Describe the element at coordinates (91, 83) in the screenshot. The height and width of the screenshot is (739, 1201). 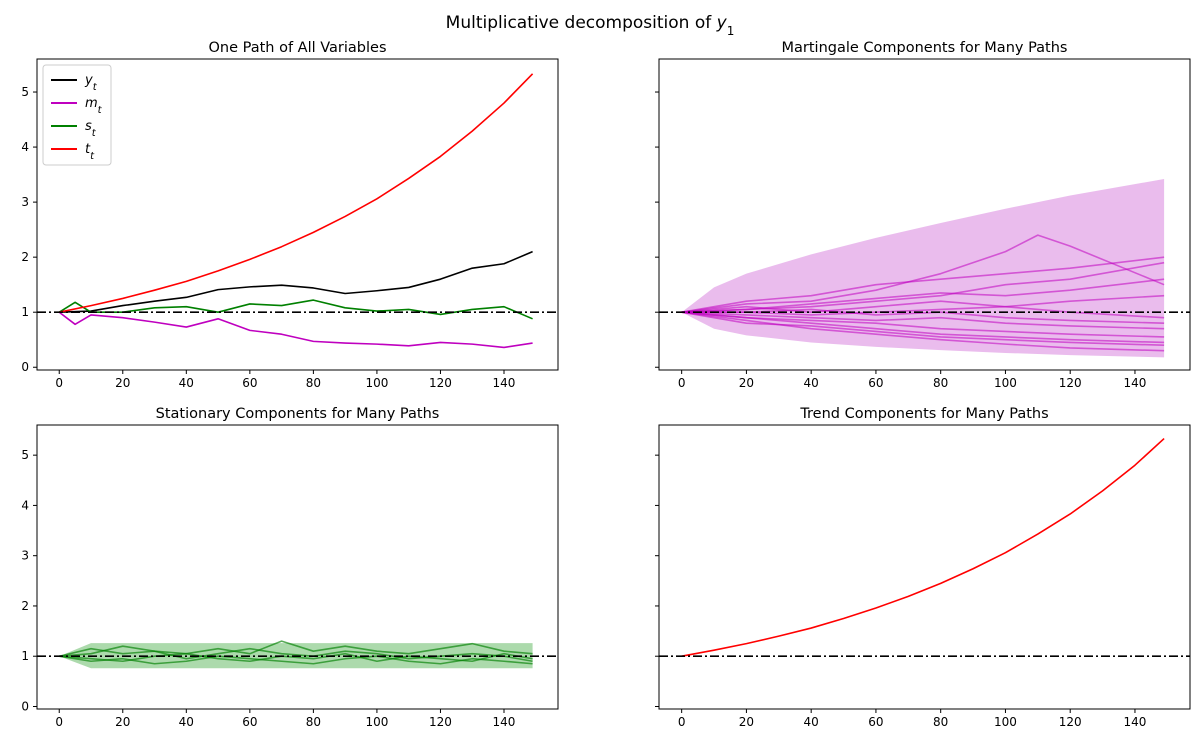
I see `legend-label-y: yt` at that location.